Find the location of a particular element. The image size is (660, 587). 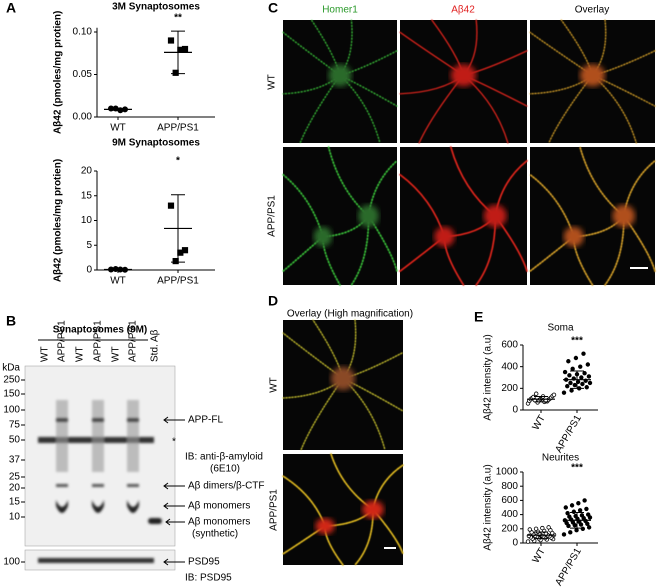

blot-annotation: (synthetic) is located at coordinates (215, 534).